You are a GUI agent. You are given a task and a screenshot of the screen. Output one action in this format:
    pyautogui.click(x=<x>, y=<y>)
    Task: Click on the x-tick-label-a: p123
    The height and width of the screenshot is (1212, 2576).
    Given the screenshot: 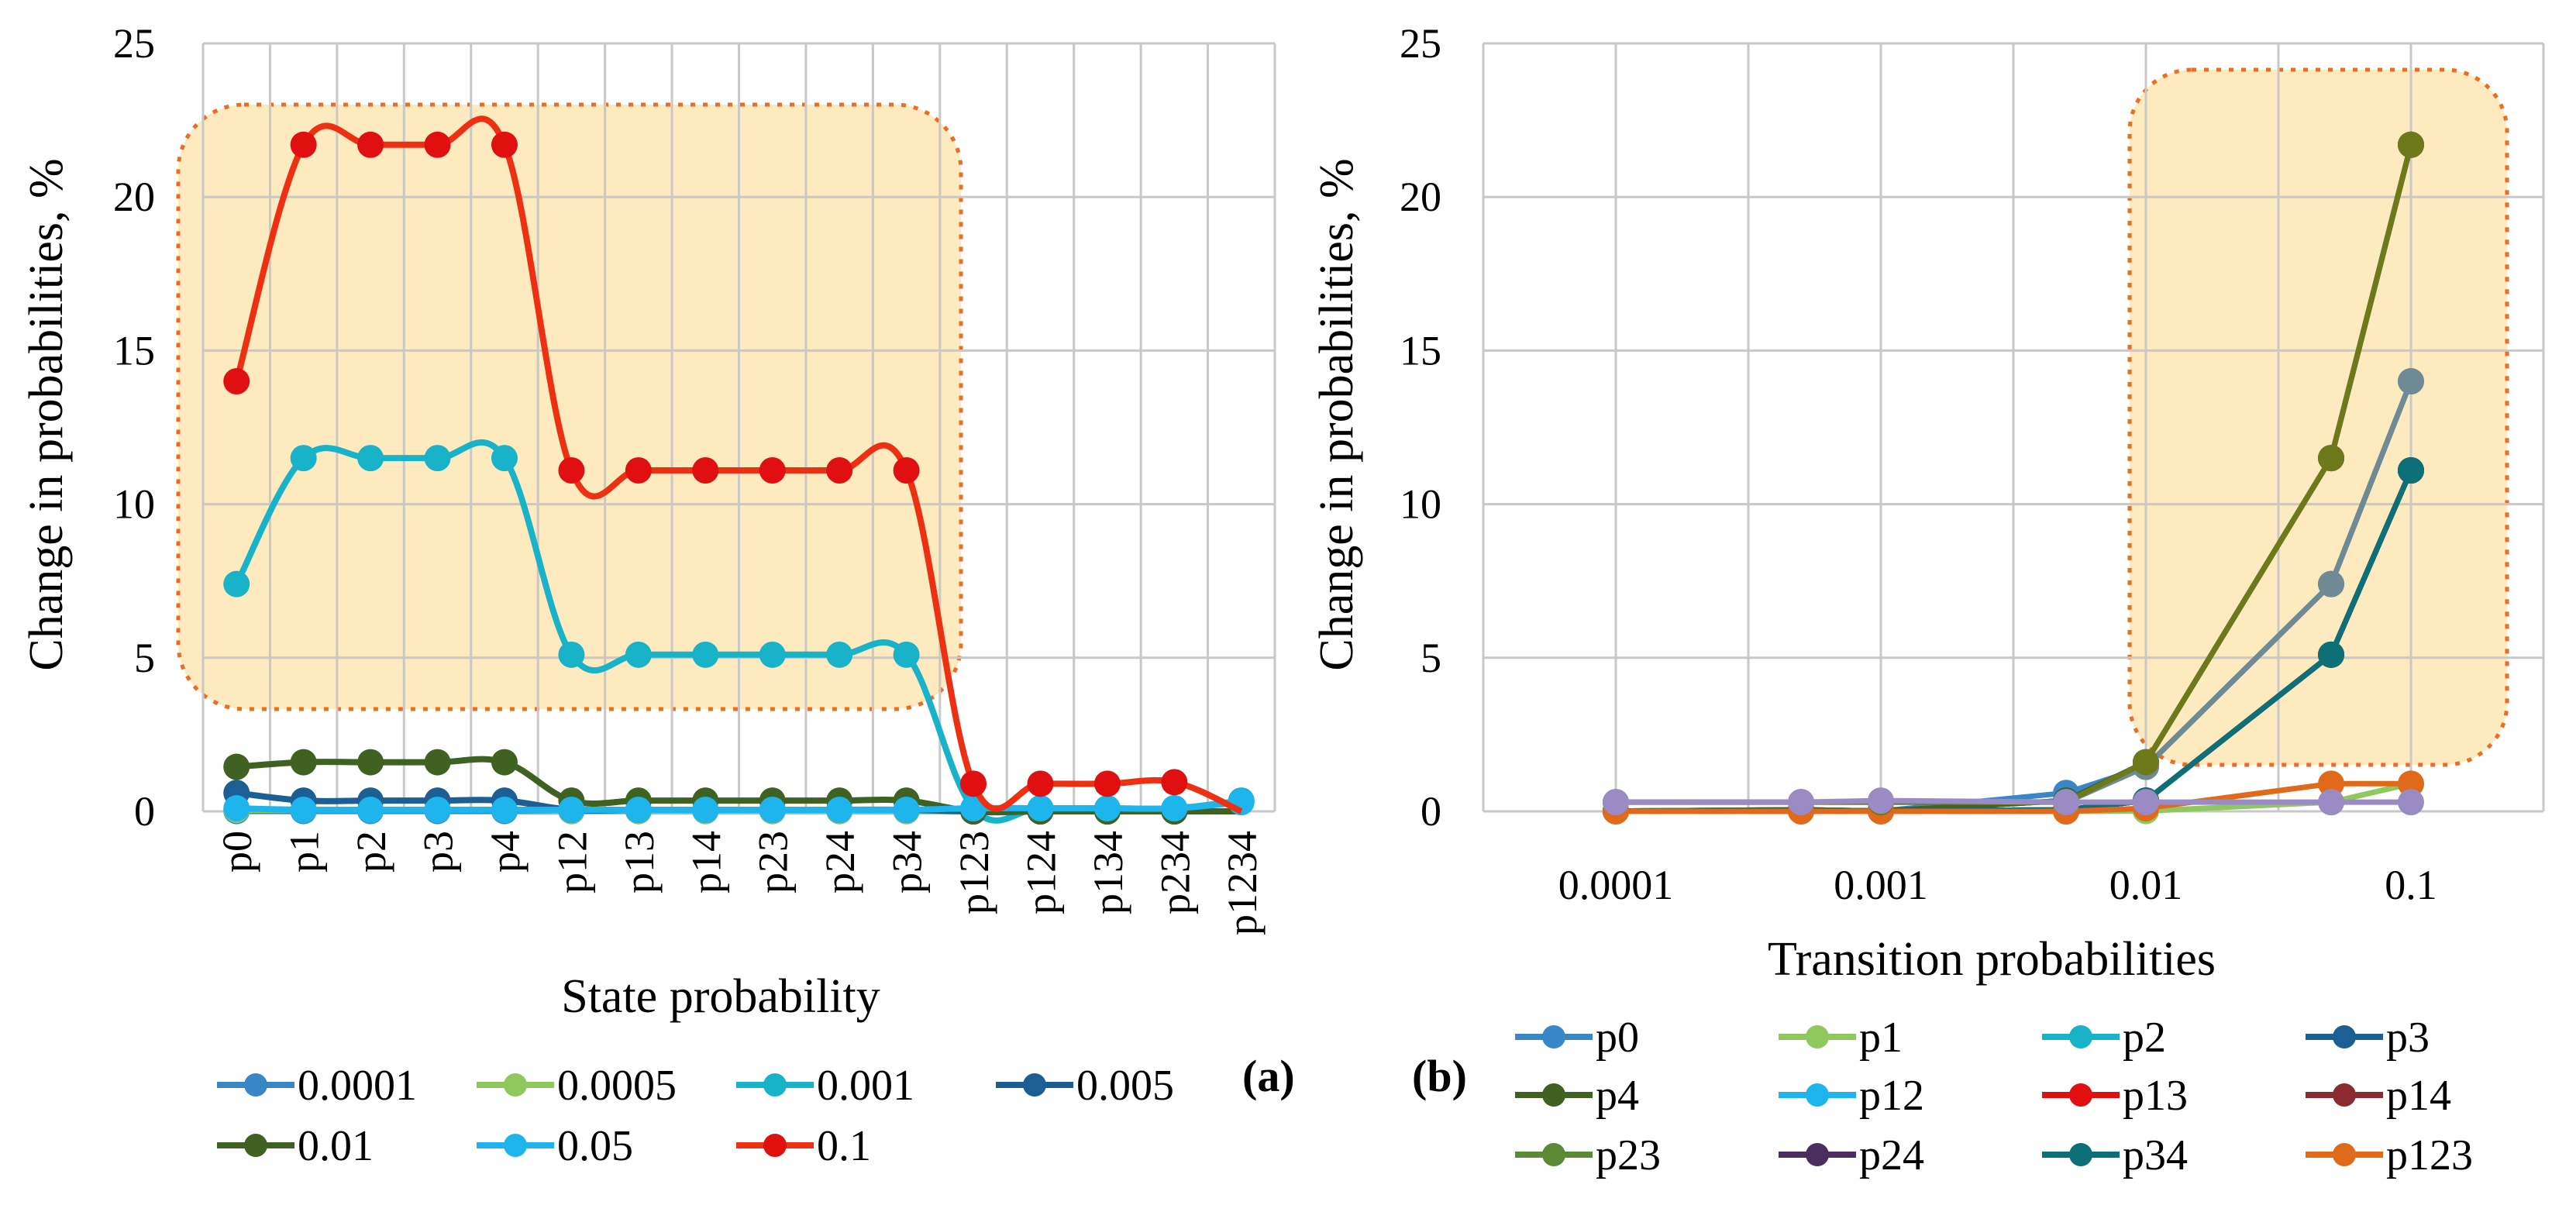 What is the action you would take?
    pyautogui.click(x=974, y=872)
    